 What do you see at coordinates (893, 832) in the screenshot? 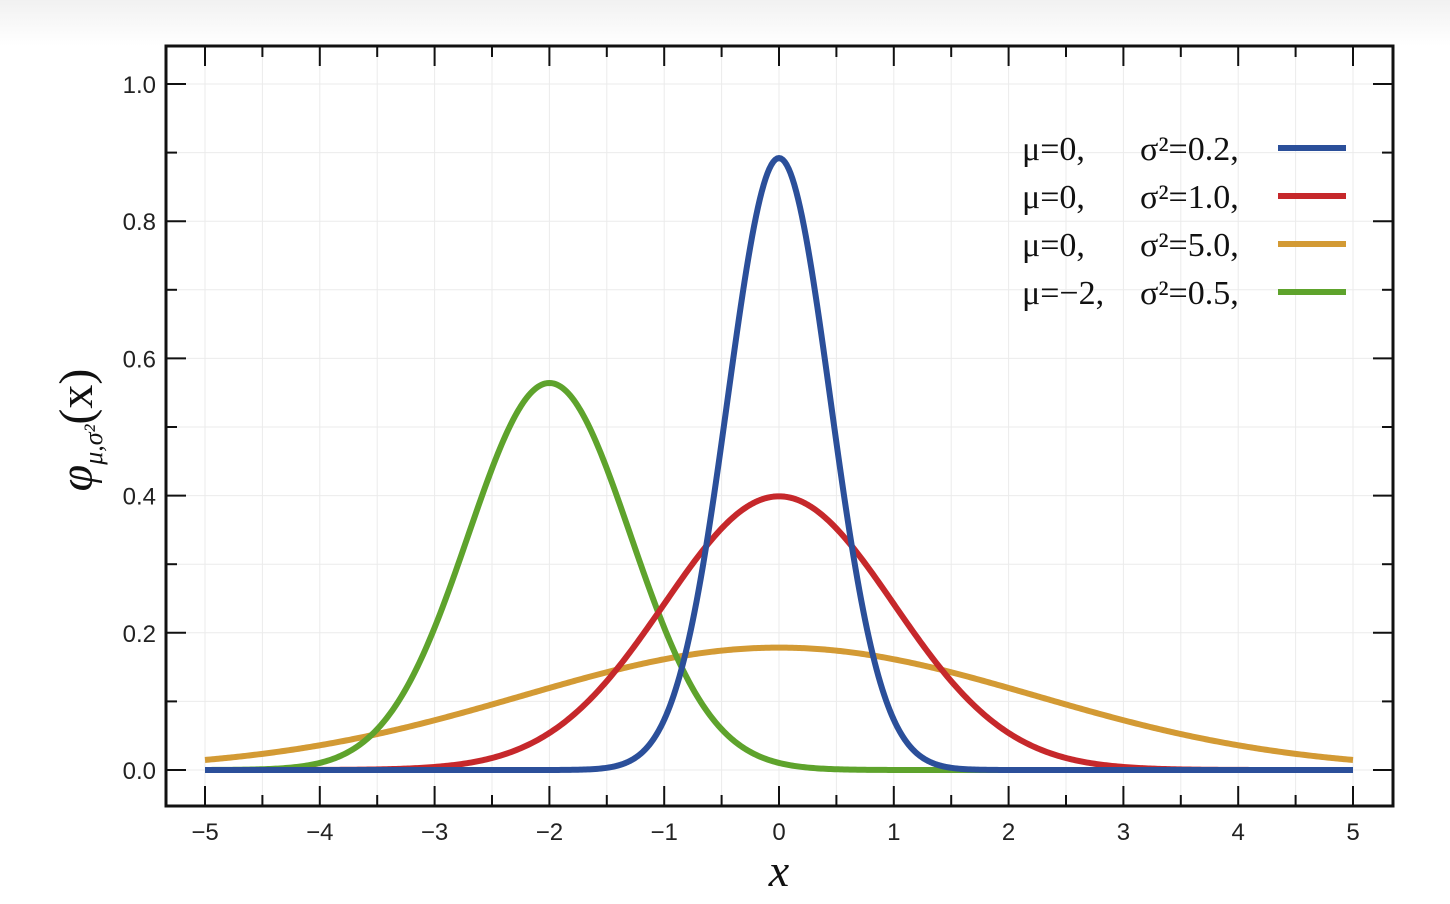
I see `x-tick-label: 1` at bounding box center [893, 832].